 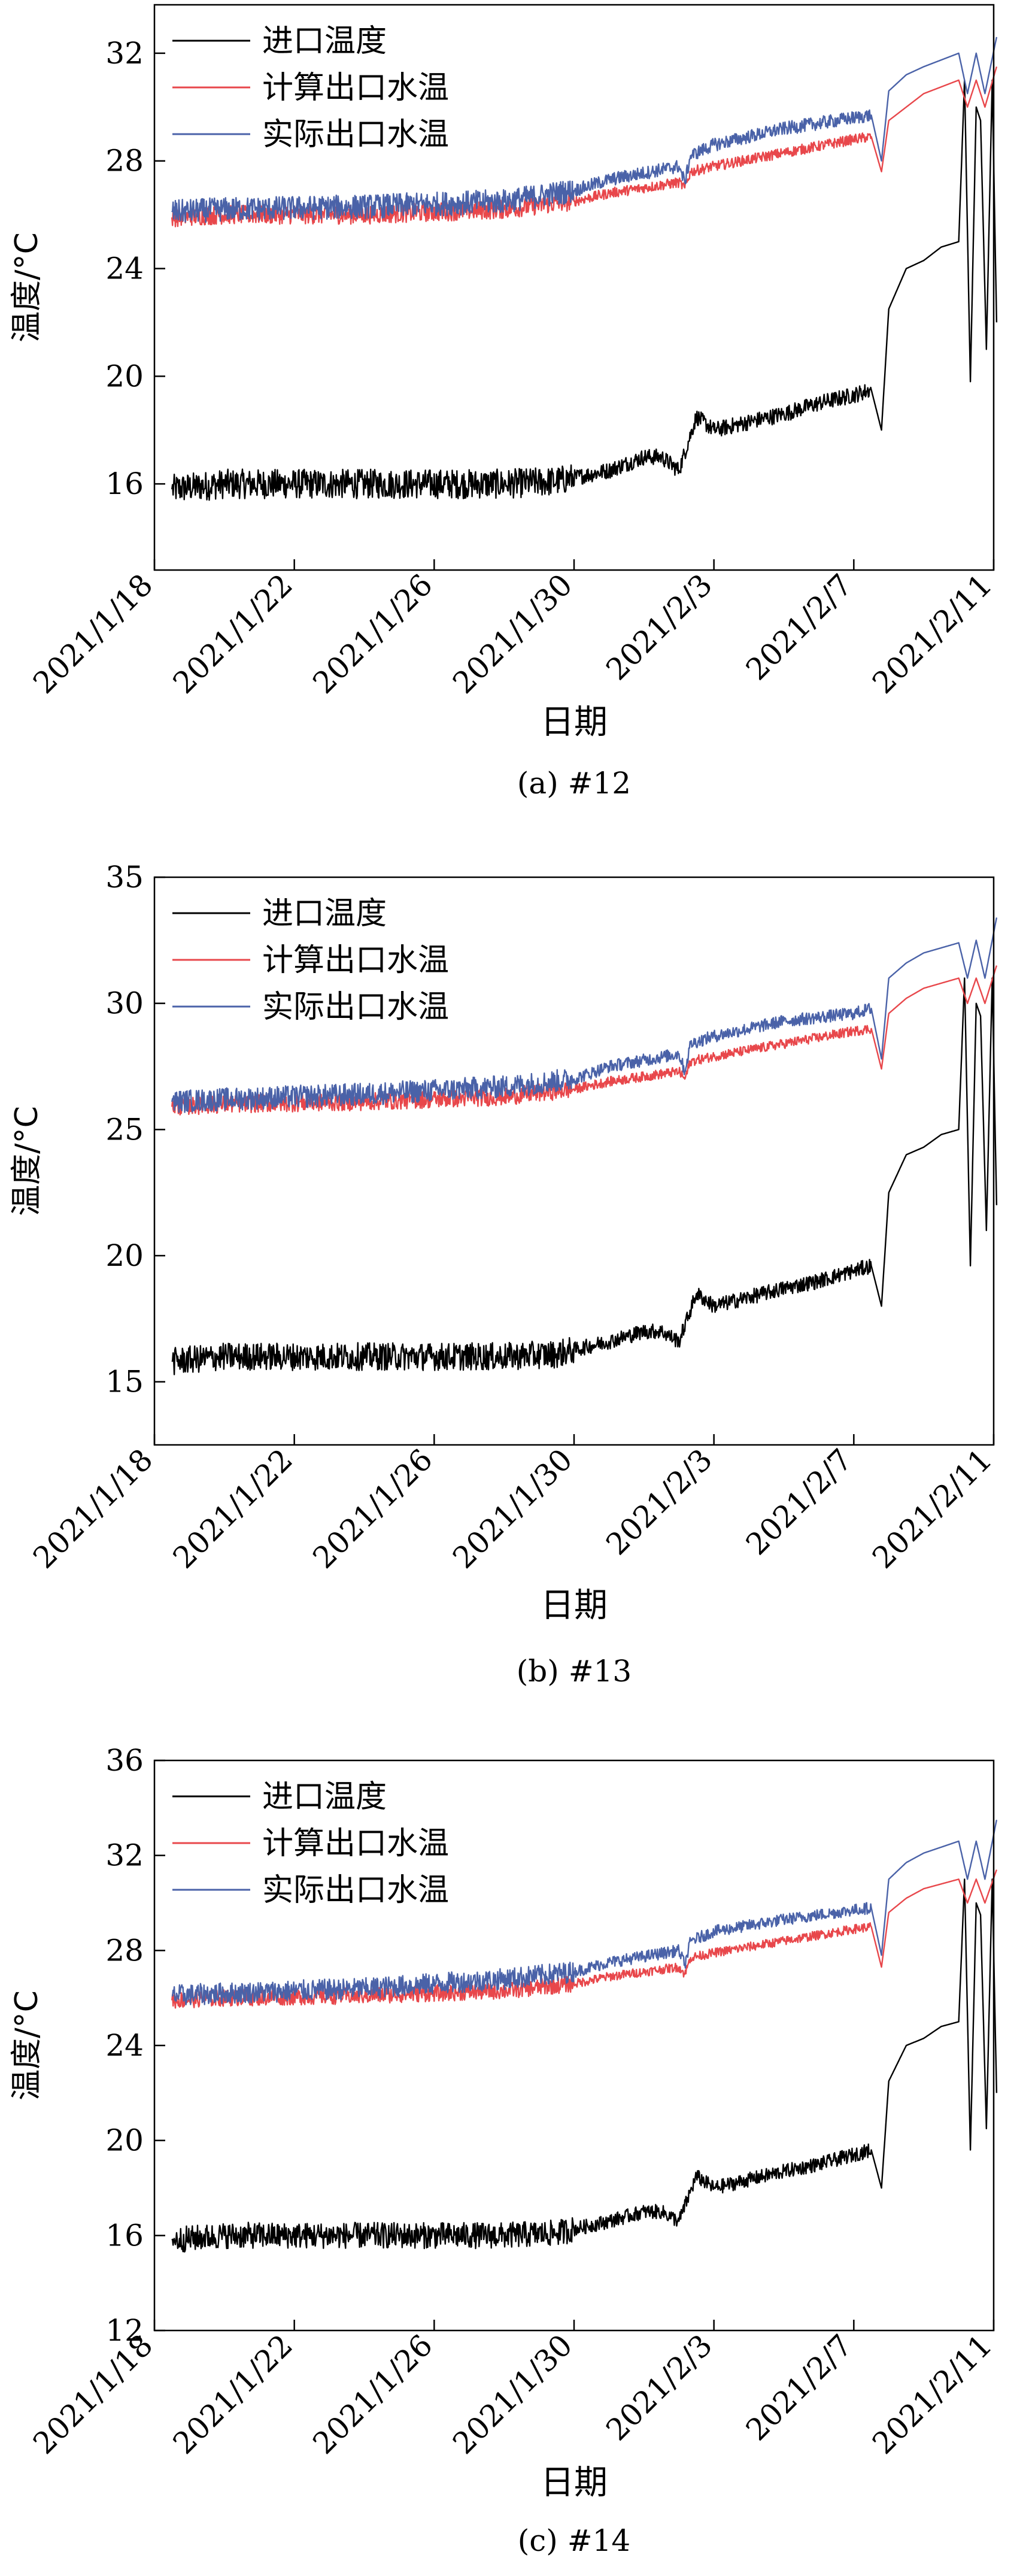 I want to click on y-tick-label: 36, so click(x=124, y=1760).